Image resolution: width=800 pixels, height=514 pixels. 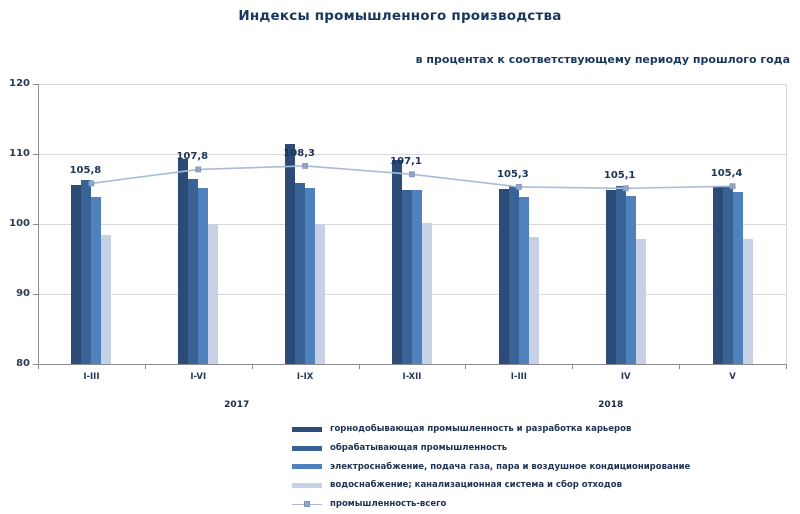 What do you see at coordinates (23, 363) in the screenshot?
I see `y-axis-label: 80` at bounding box center [23, 363].